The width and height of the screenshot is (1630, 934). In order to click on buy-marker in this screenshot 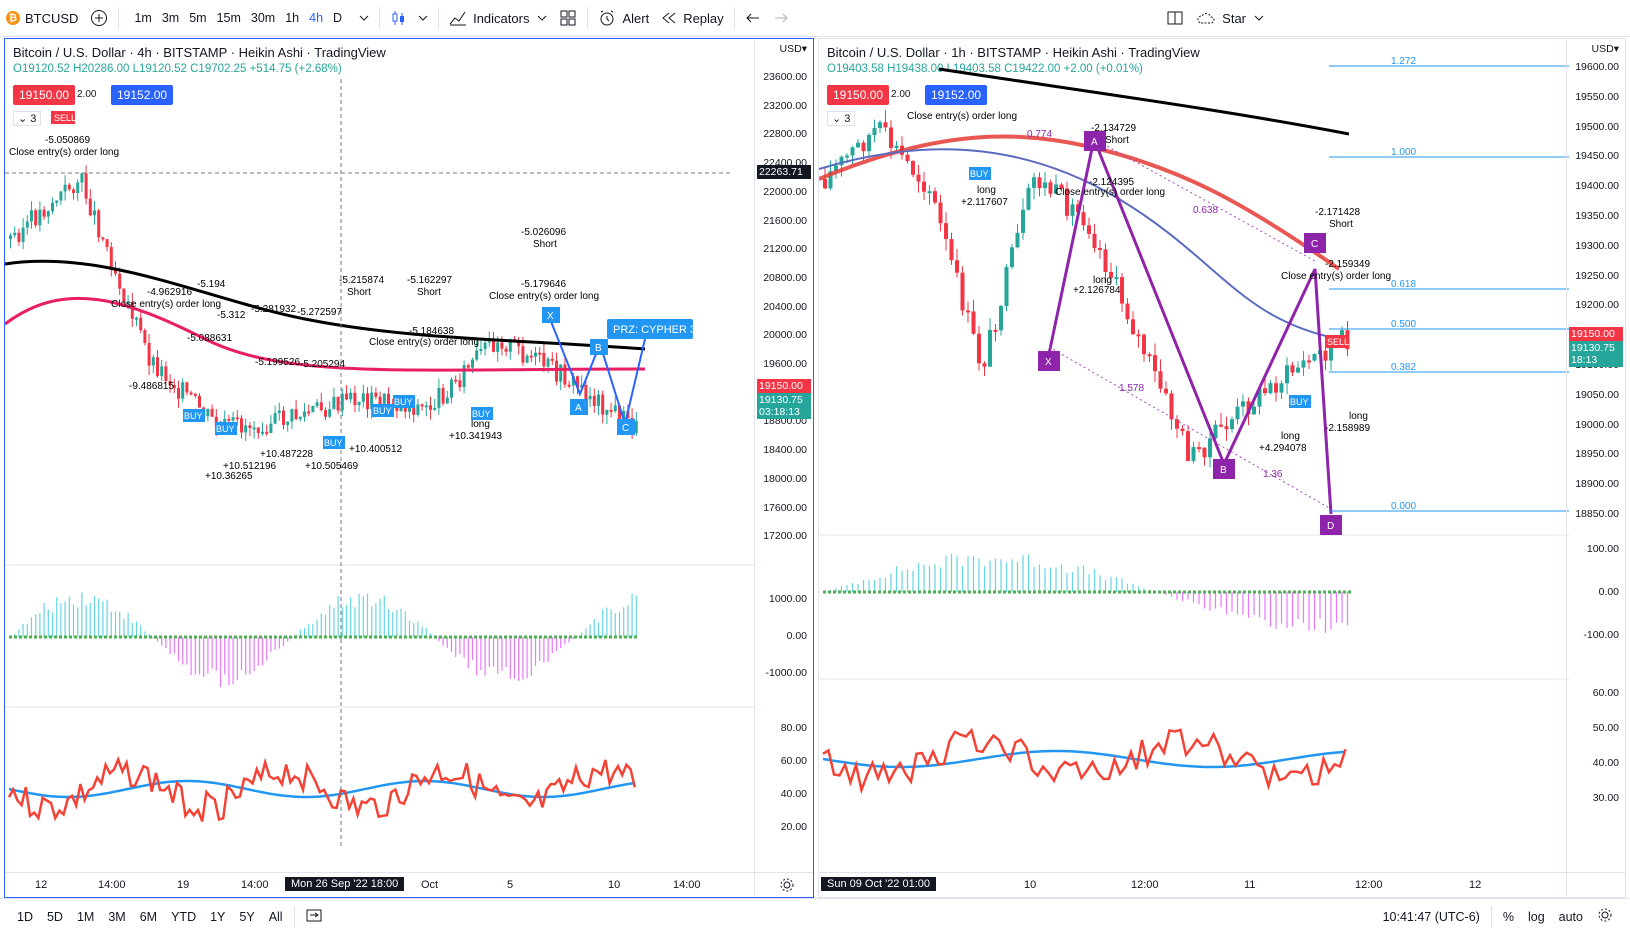, I will do `click(334, 442)`.